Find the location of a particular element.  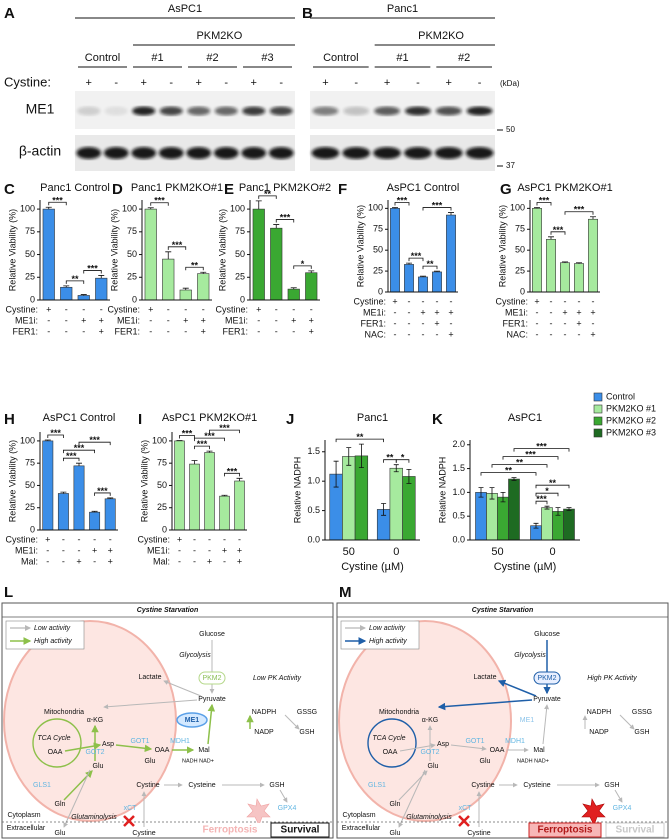

marker-unit: (kDa) is located at coordinates (510, 83).